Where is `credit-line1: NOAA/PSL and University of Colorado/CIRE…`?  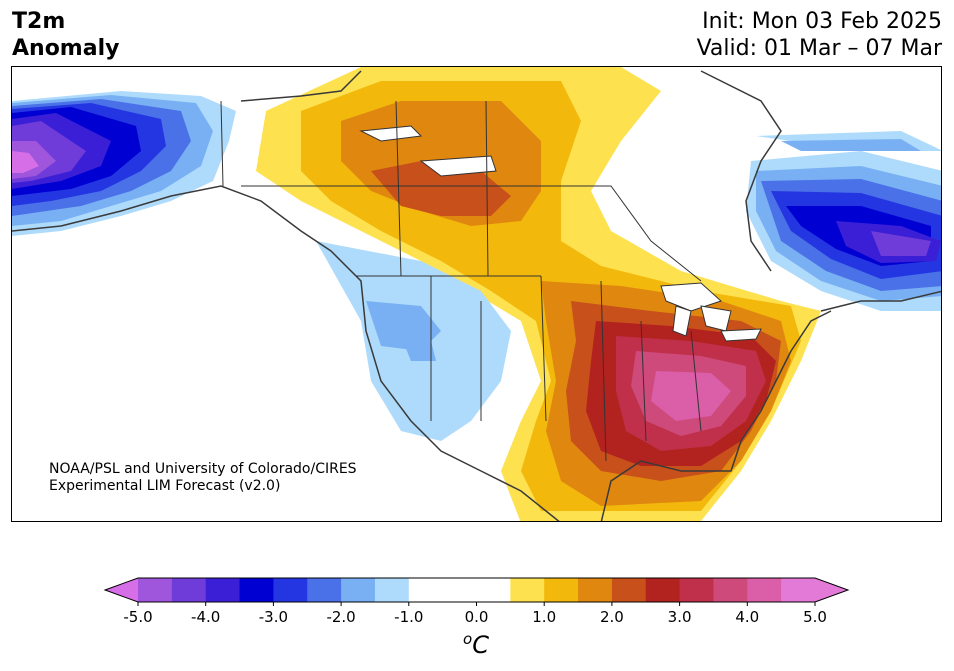 credit-line1: NOAA/PSL and University of Colorado/CIRE… is located at coordinates (203, 469).